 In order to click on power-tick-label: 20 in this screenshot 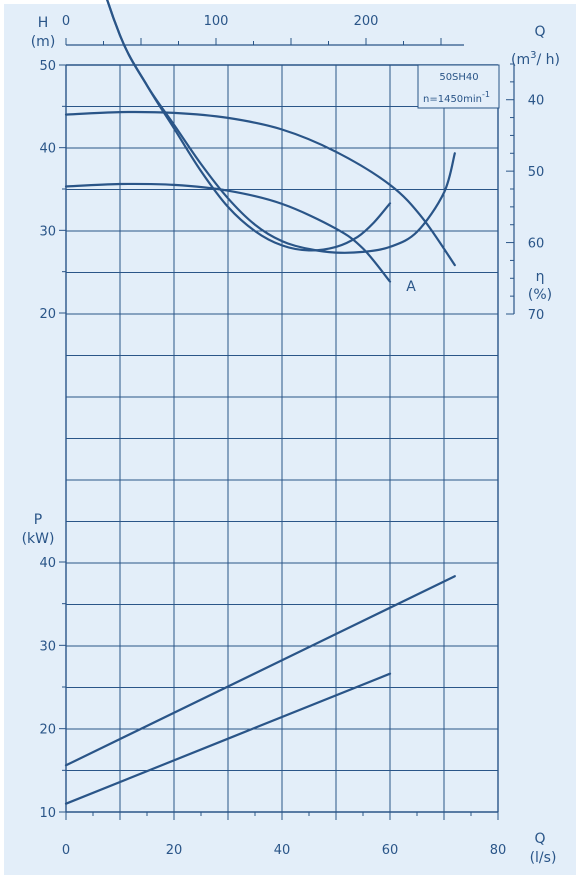, I will do `click(47, 730)`.